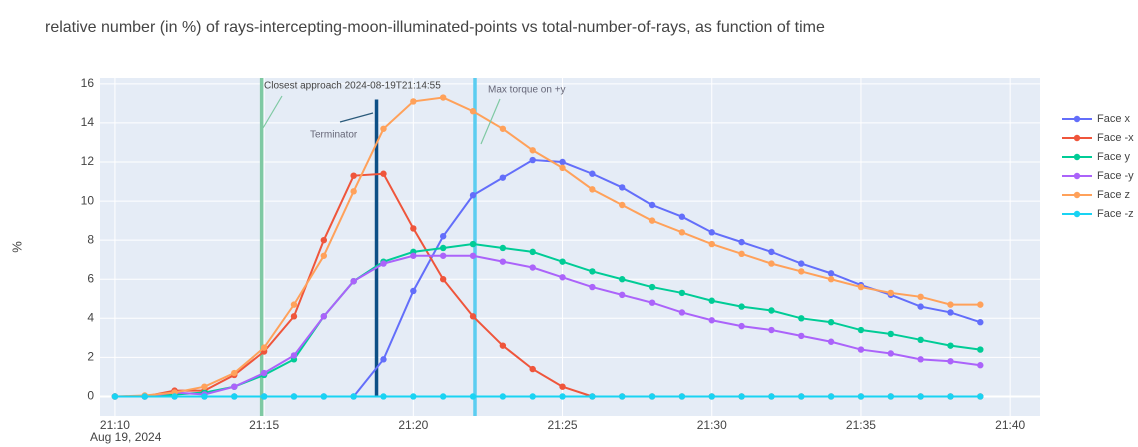 The width and height of the screenshot is (1138, 447). Describe the element at coordinates (88, 83) in the screenshot. I see `y-tick-label: 16` at that location.